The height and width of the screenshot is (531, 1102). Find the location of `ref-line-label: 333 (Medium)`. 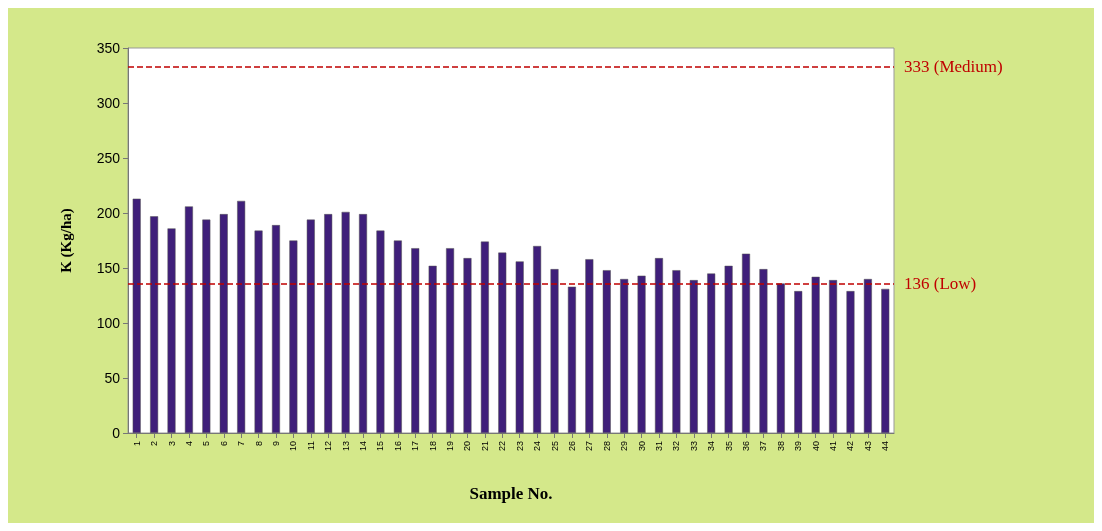

ref-line-label: 333 (Medium) is located at coordinates (953, 67).